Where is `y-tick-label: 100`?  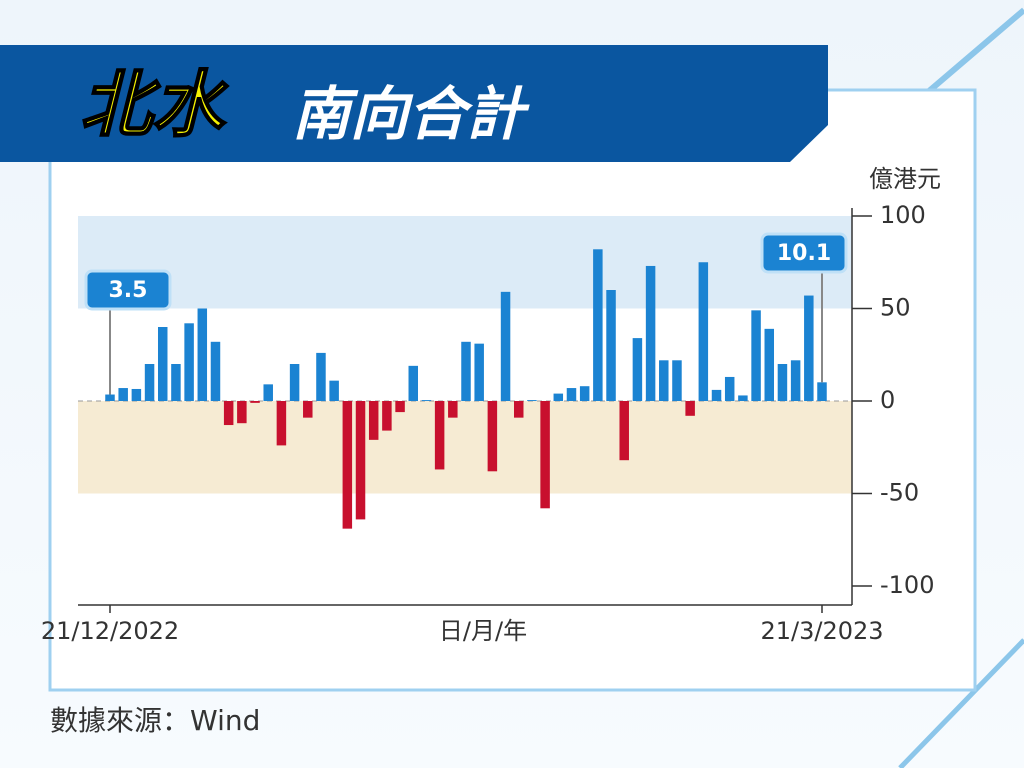 y-tick-label: 100 is located at coordinates (903, 215).